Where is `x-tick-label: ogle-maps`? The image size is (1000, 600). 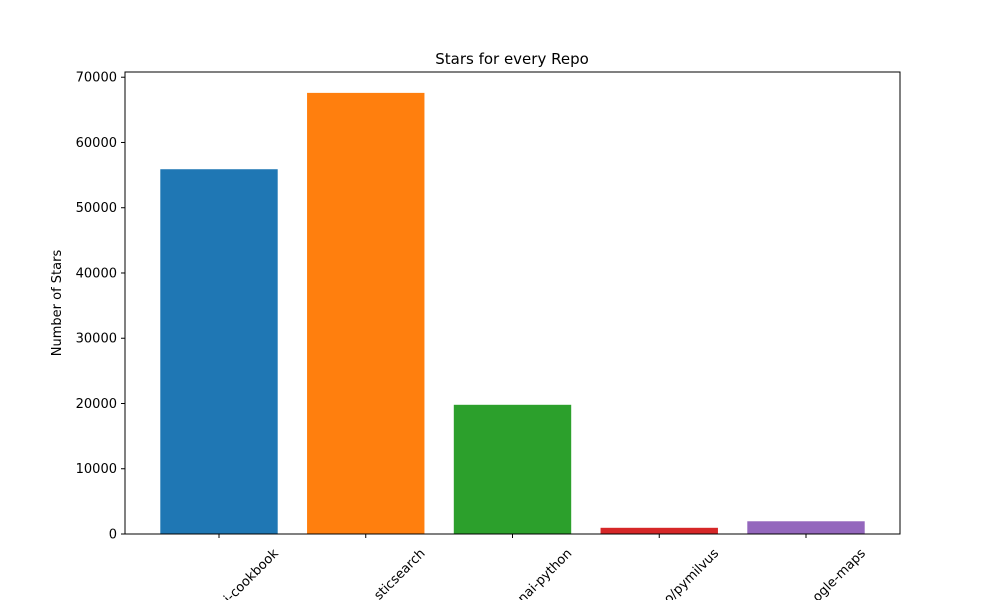
x-tick-label: ogle-maps is located at coordinates (839, 573).